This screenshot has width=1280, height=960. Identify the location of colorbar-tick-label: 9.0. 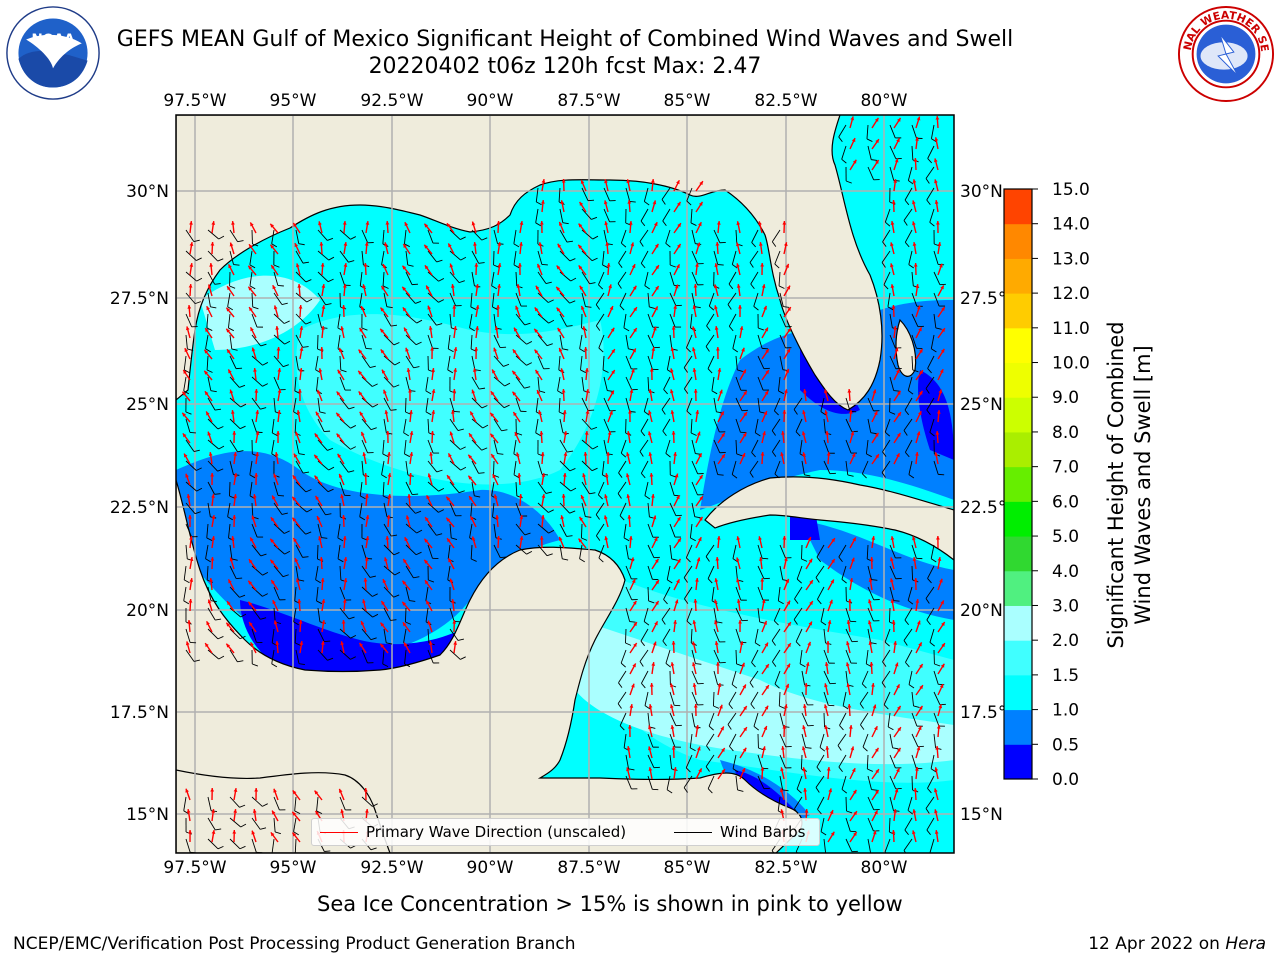
(1065, 398).